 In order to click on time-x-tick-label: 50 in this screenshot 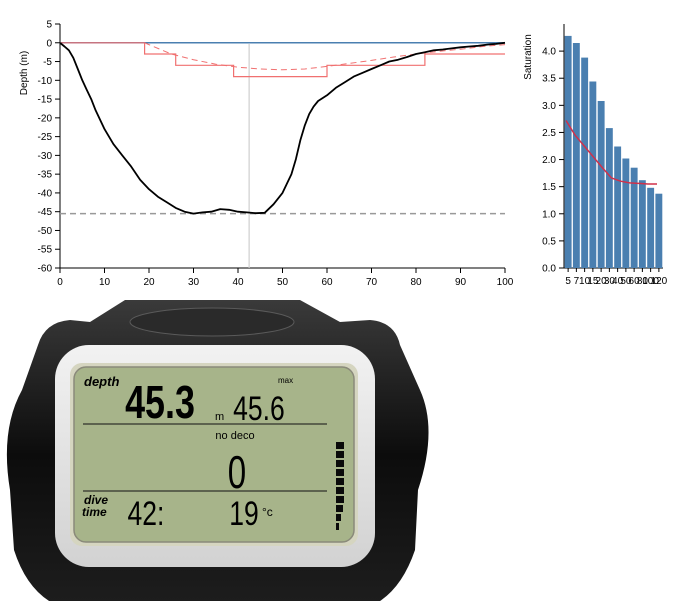, I will do `click(283, 282)`.